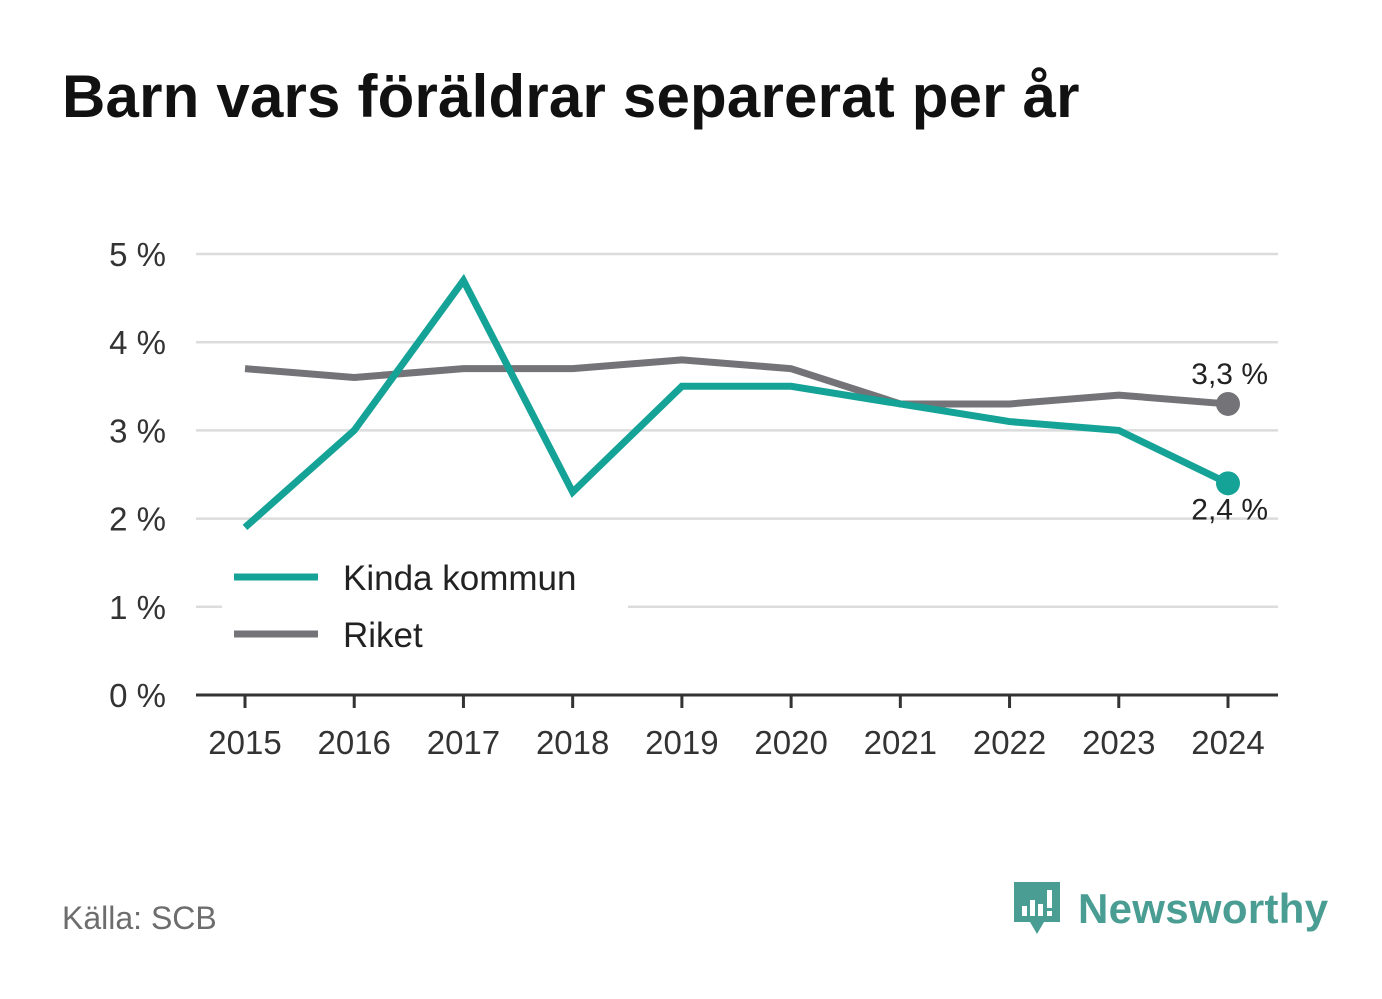  Describe the element at coordinates (244, 742) in the screenshot. I see `x-tick-label: 2015` at that location.